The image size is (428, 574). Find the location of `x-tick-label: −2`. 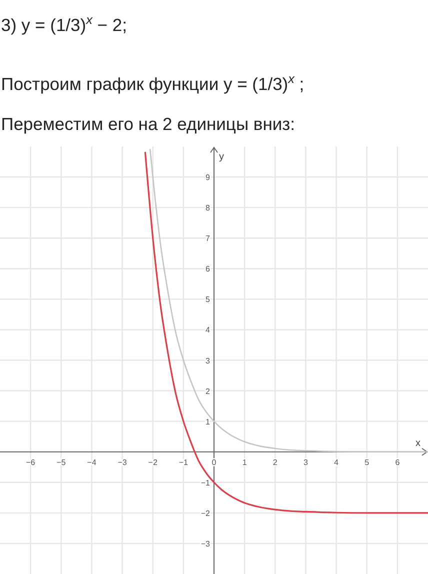

x-tick-label: −2 is located at coordinates (153, 462).